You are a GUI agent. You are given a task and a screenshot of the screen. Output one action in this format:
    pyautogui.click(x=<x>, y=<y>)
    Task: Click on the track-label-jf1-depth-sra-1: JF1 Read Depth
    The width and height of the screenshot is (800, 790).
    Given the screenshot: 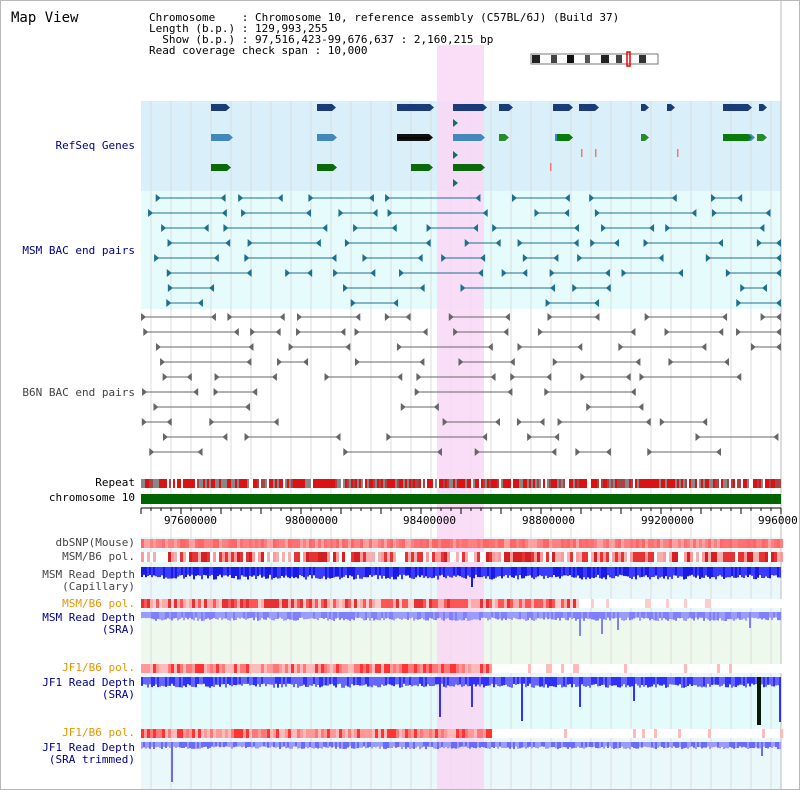 What is the action you would take?
    pyautogui.click(x=88, y=682)
    